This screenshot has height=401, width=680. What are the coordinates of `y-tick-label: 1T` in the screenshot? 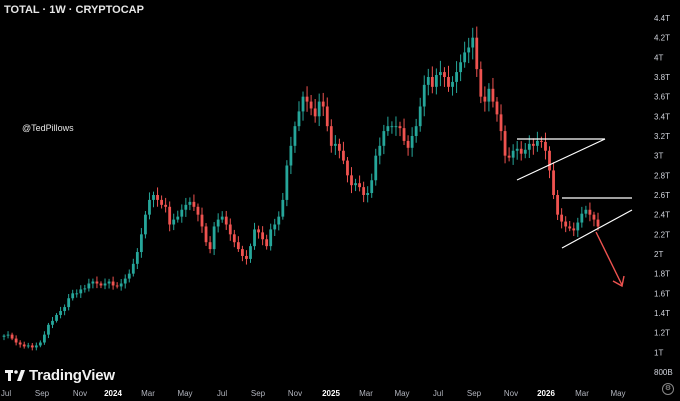 It's located at (658, 352).